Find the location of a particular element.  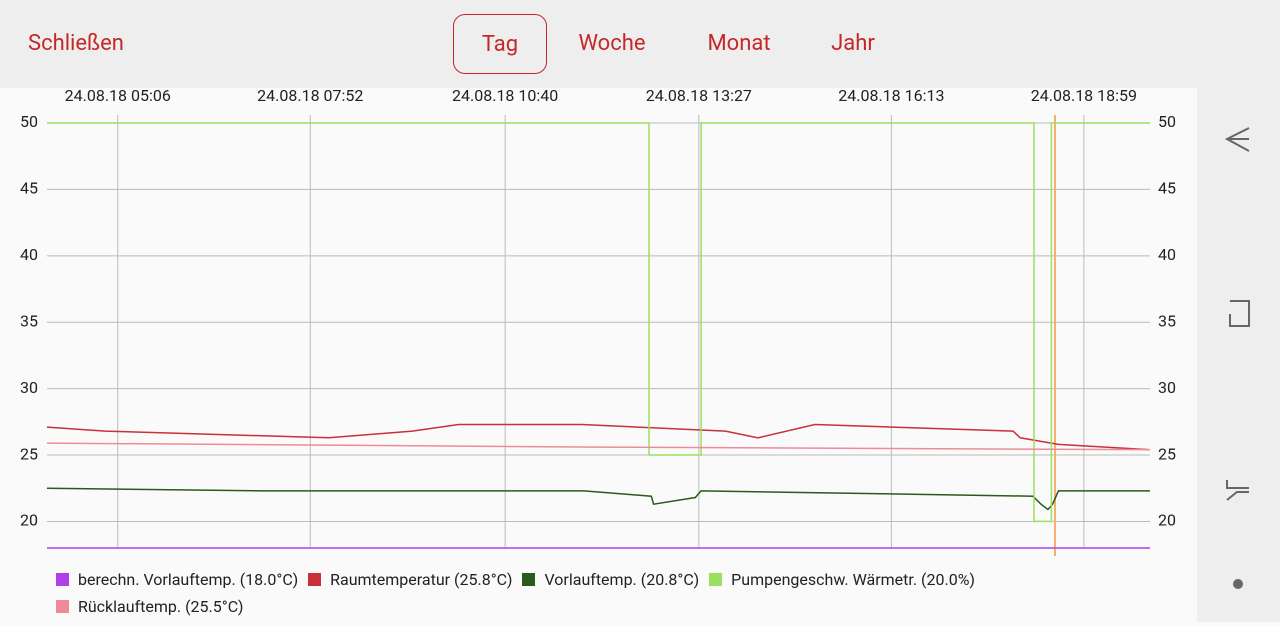

y2-tick-label: 40 is located at coordinates (1167, 254).